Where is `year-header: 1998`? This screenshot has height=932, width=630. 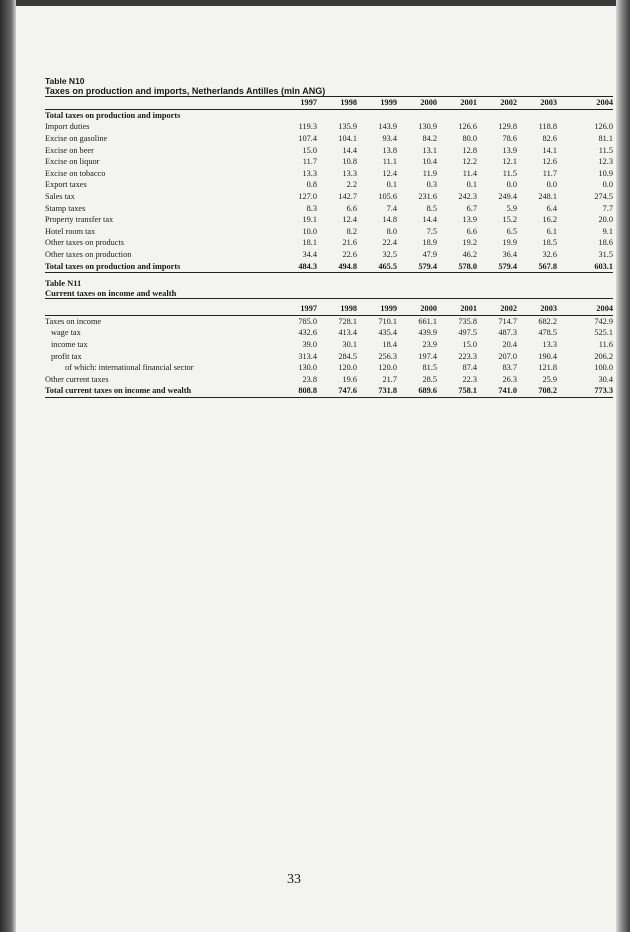
year-header: 1998 is located at coordinates (337, 309).